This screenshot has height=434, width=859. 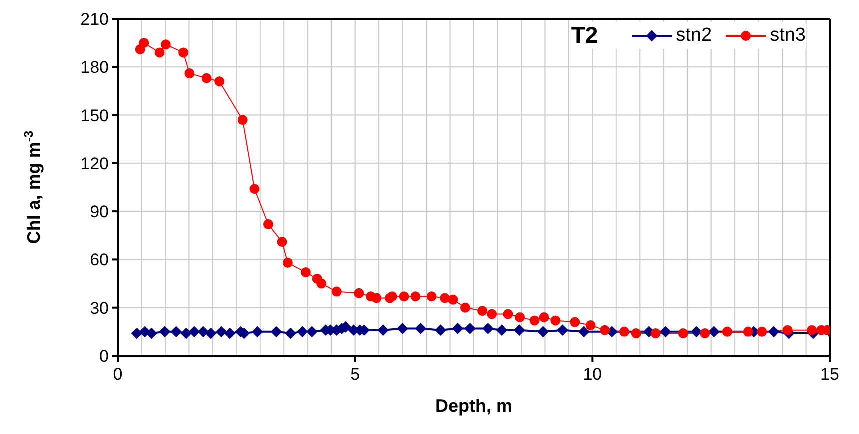 What do you see at coordinates (99, 260) in the screenshot?
I see `y-tick-label: 60` at bounding box center [99, 260].